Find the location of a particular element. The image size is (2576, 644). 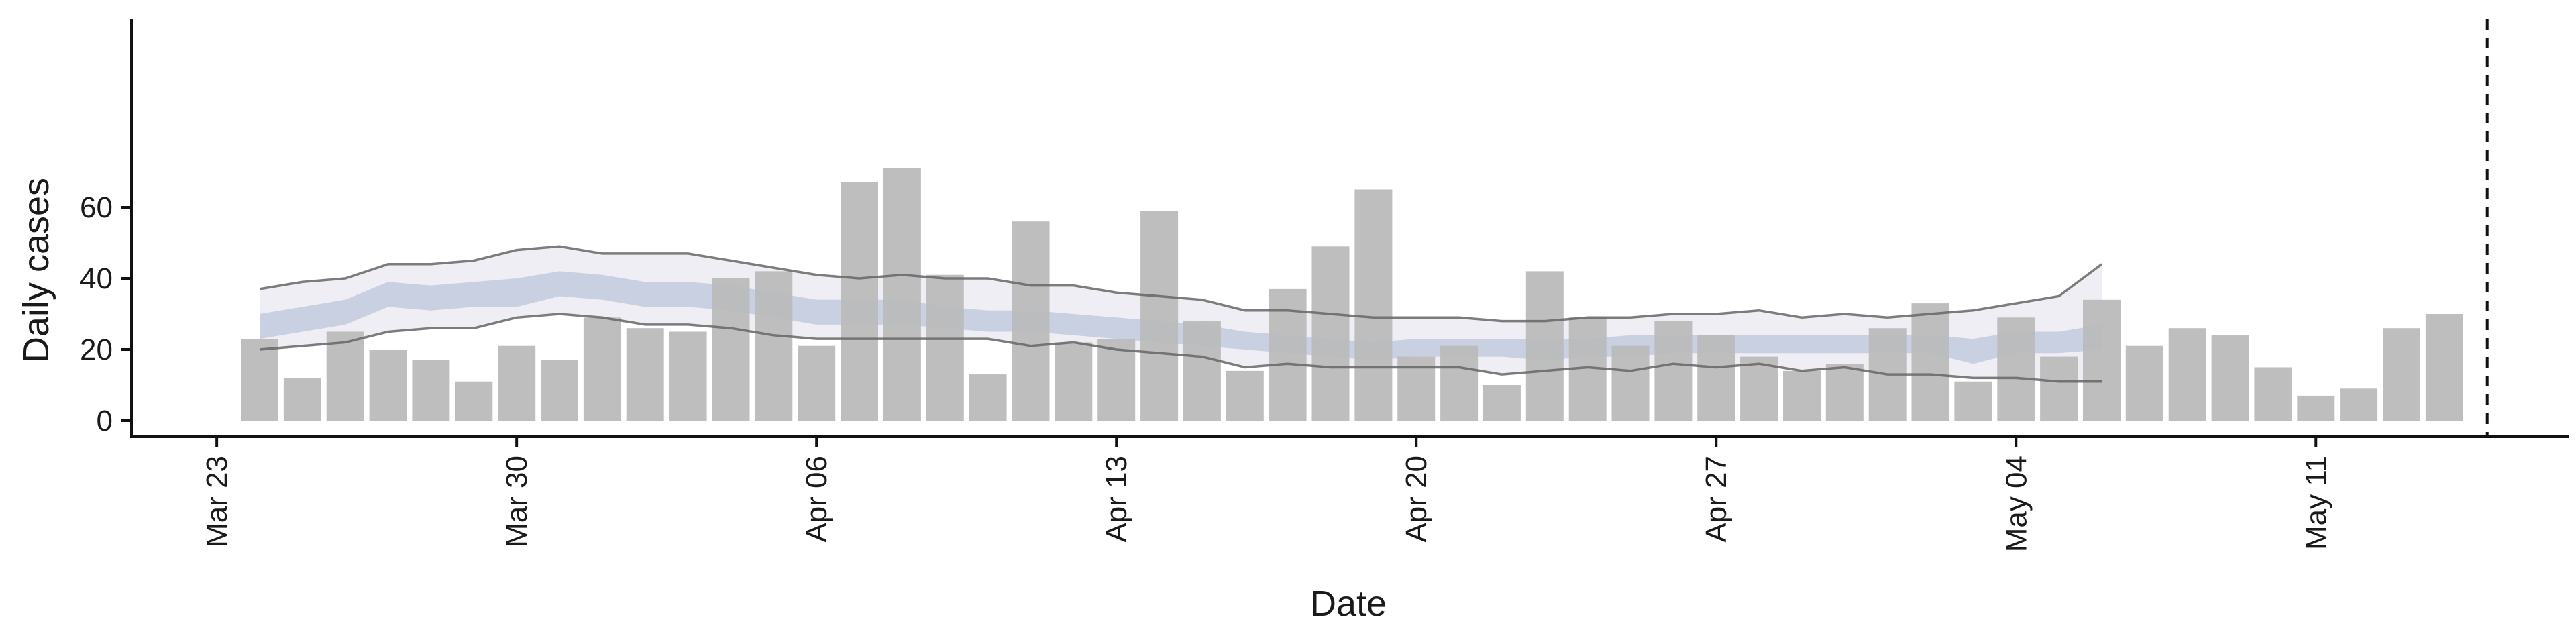

y-axis-ticks: 0 20 40 60 is located at coordinates (105, 314).